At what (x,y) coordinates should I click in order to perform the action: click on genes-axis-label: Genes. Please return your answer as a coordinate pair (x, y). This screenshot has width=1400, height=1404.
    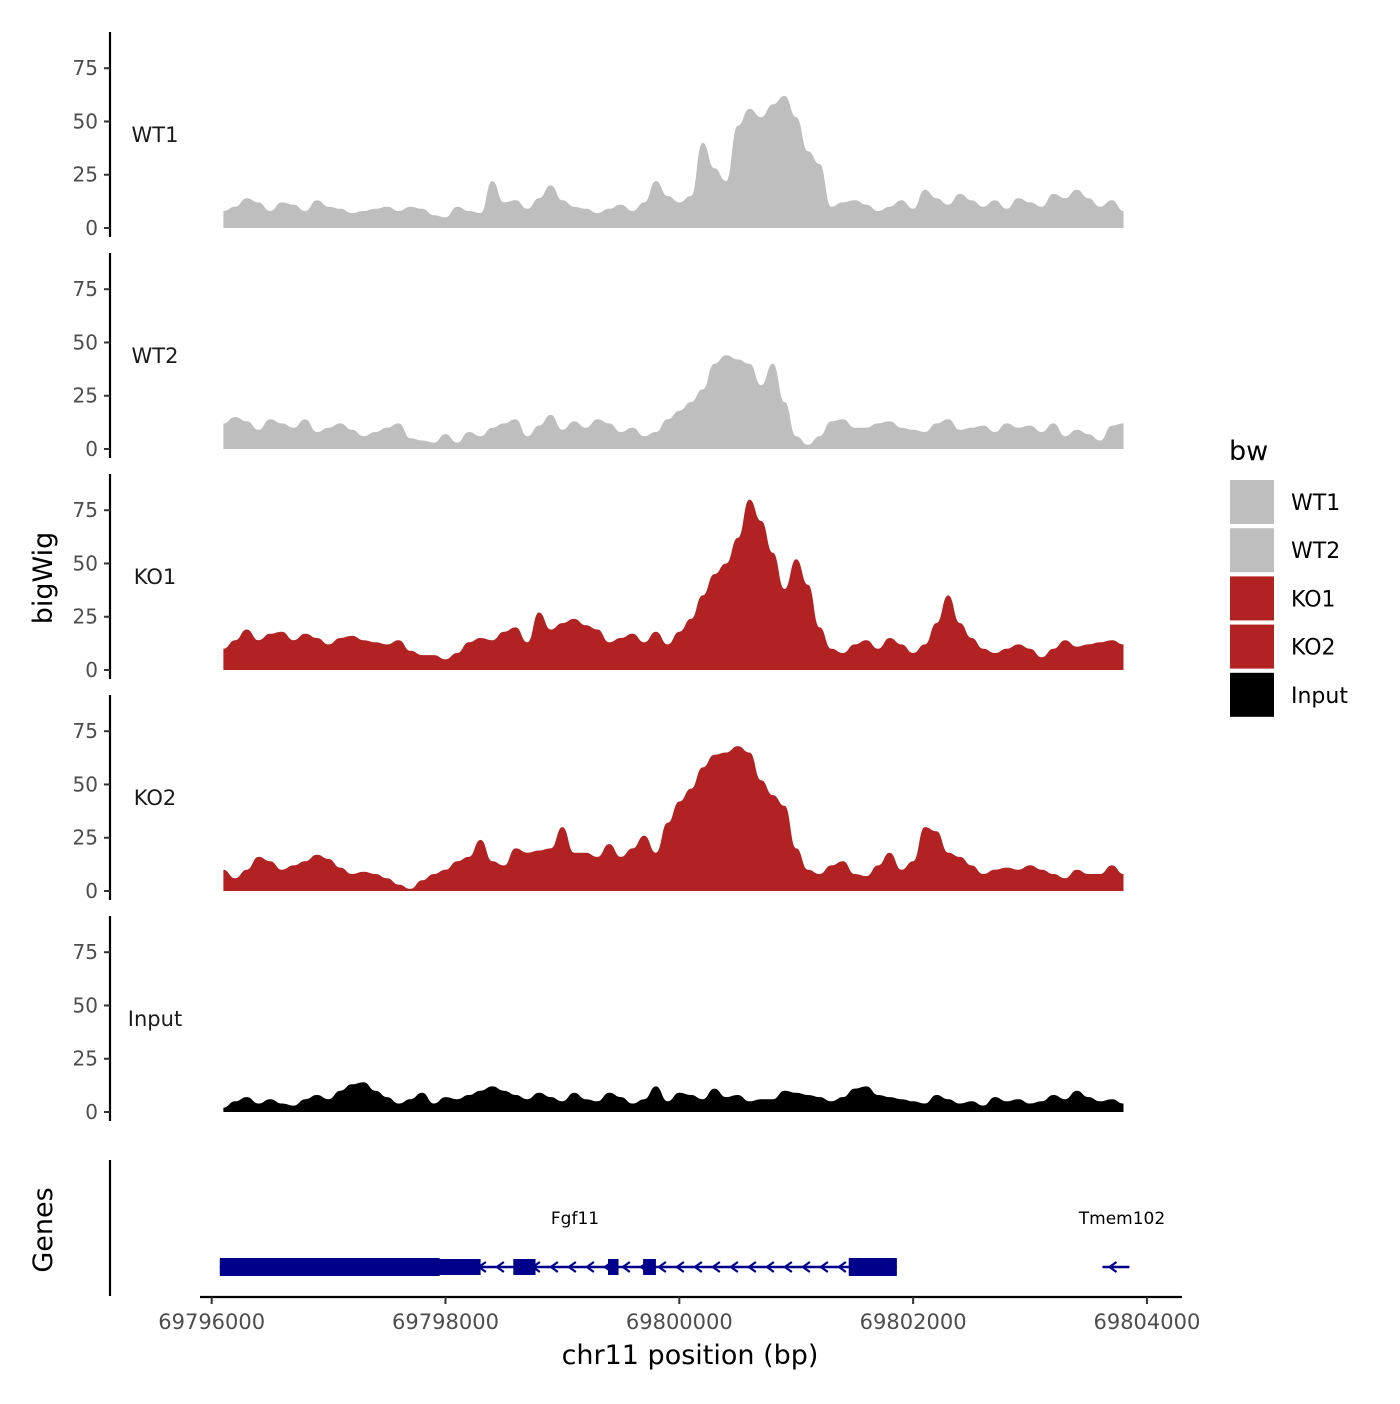
    Looking at the image, I should click on (43, 1229).